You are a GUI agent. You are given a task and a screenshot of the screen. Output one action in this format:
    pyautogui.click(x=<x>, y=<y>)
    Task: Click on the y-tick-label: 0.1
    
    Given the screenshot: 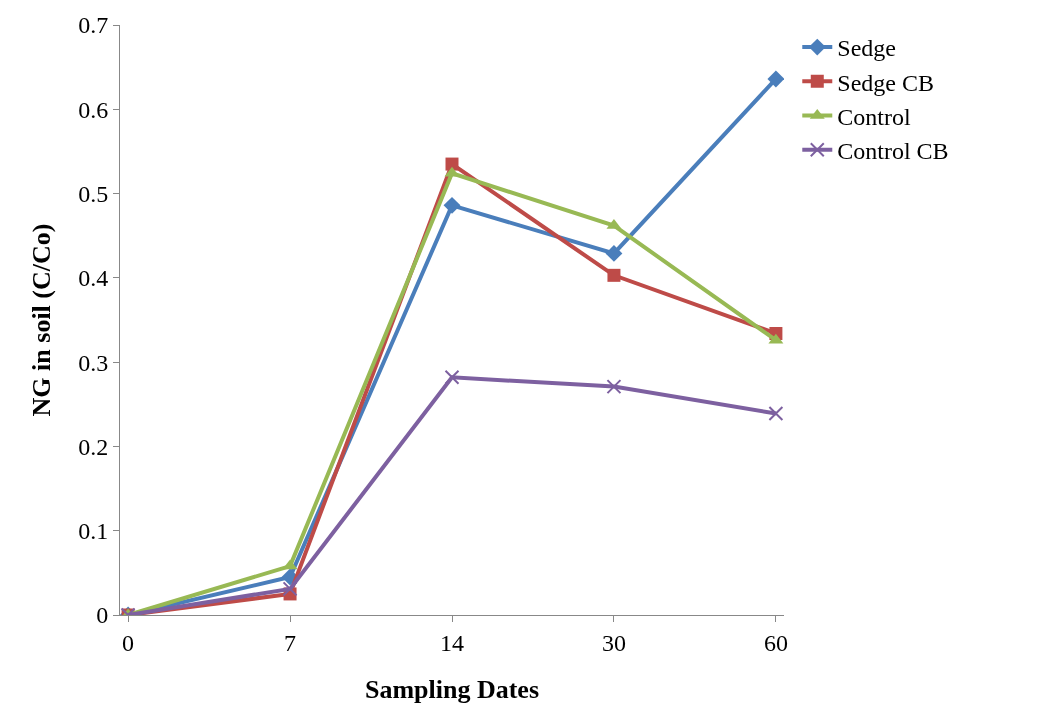 What is the action you would take?
    pyautogui.click(x=93, y=531)
    